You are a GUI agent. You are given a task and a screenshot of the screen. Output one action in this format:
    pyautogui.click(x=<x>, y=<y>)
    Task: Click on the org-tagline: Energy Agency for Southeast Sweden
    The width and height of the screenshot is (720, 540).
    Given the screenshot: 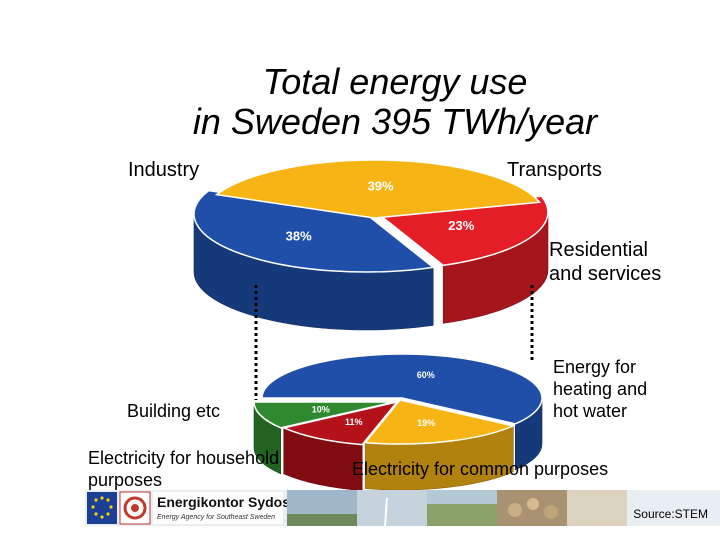 What is the action you would take?
    pyautogui.click(x=216, y=517)
    